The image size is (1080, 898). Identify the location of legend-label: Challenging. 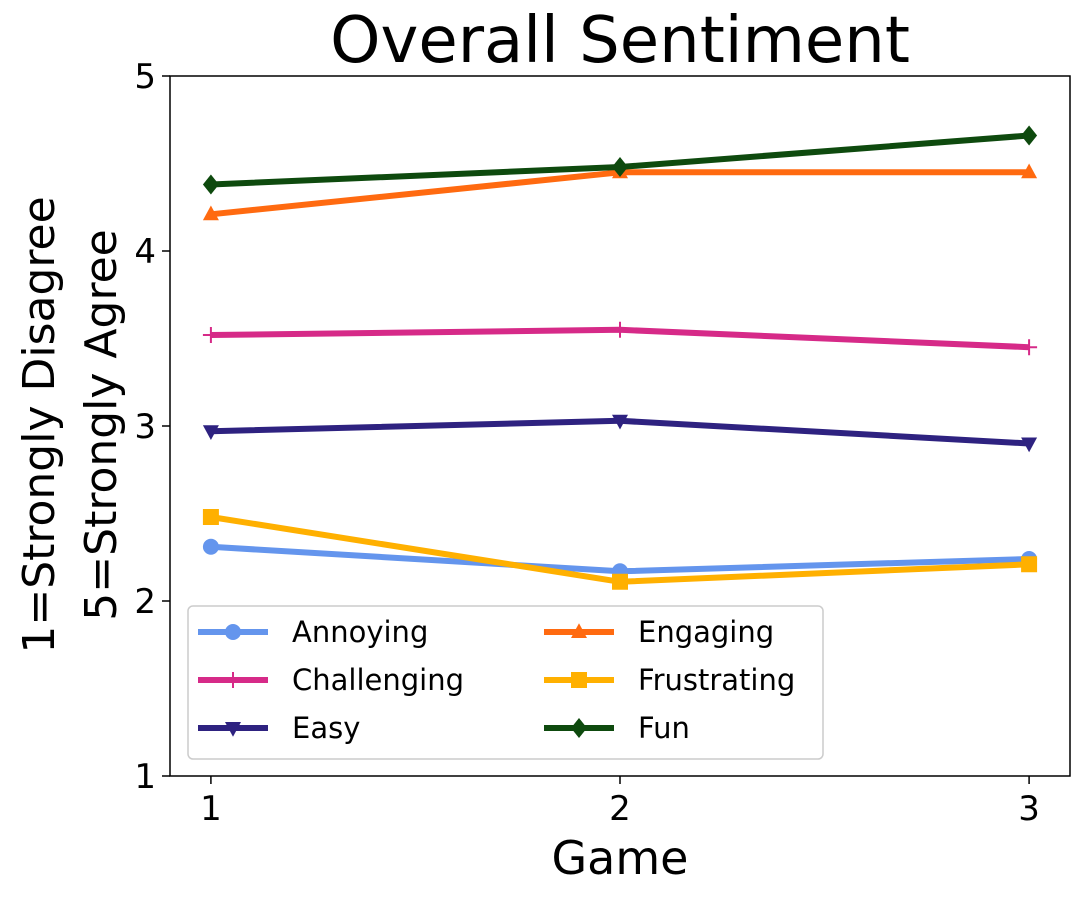
(378, 680).